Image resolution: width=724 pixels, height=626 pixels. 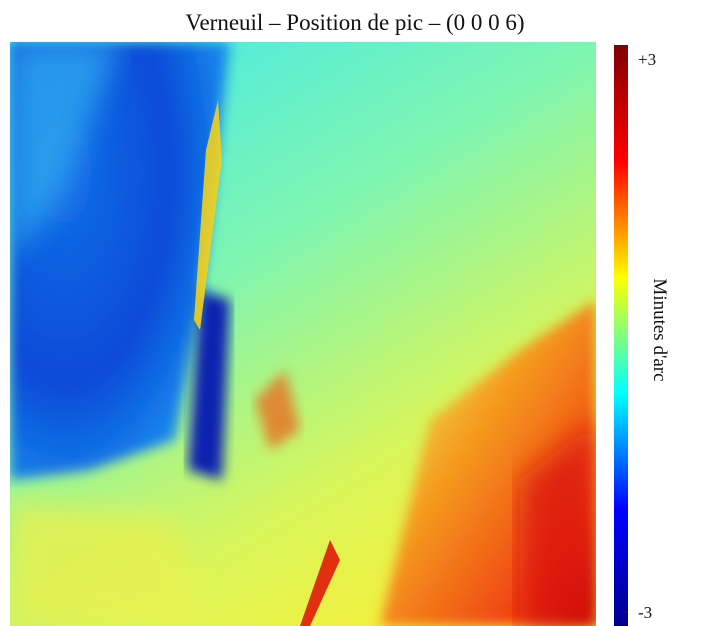 I want to click on chart-title: Verneuil – Position de pic – (0 0 0 6), so click(x=354, y=22).